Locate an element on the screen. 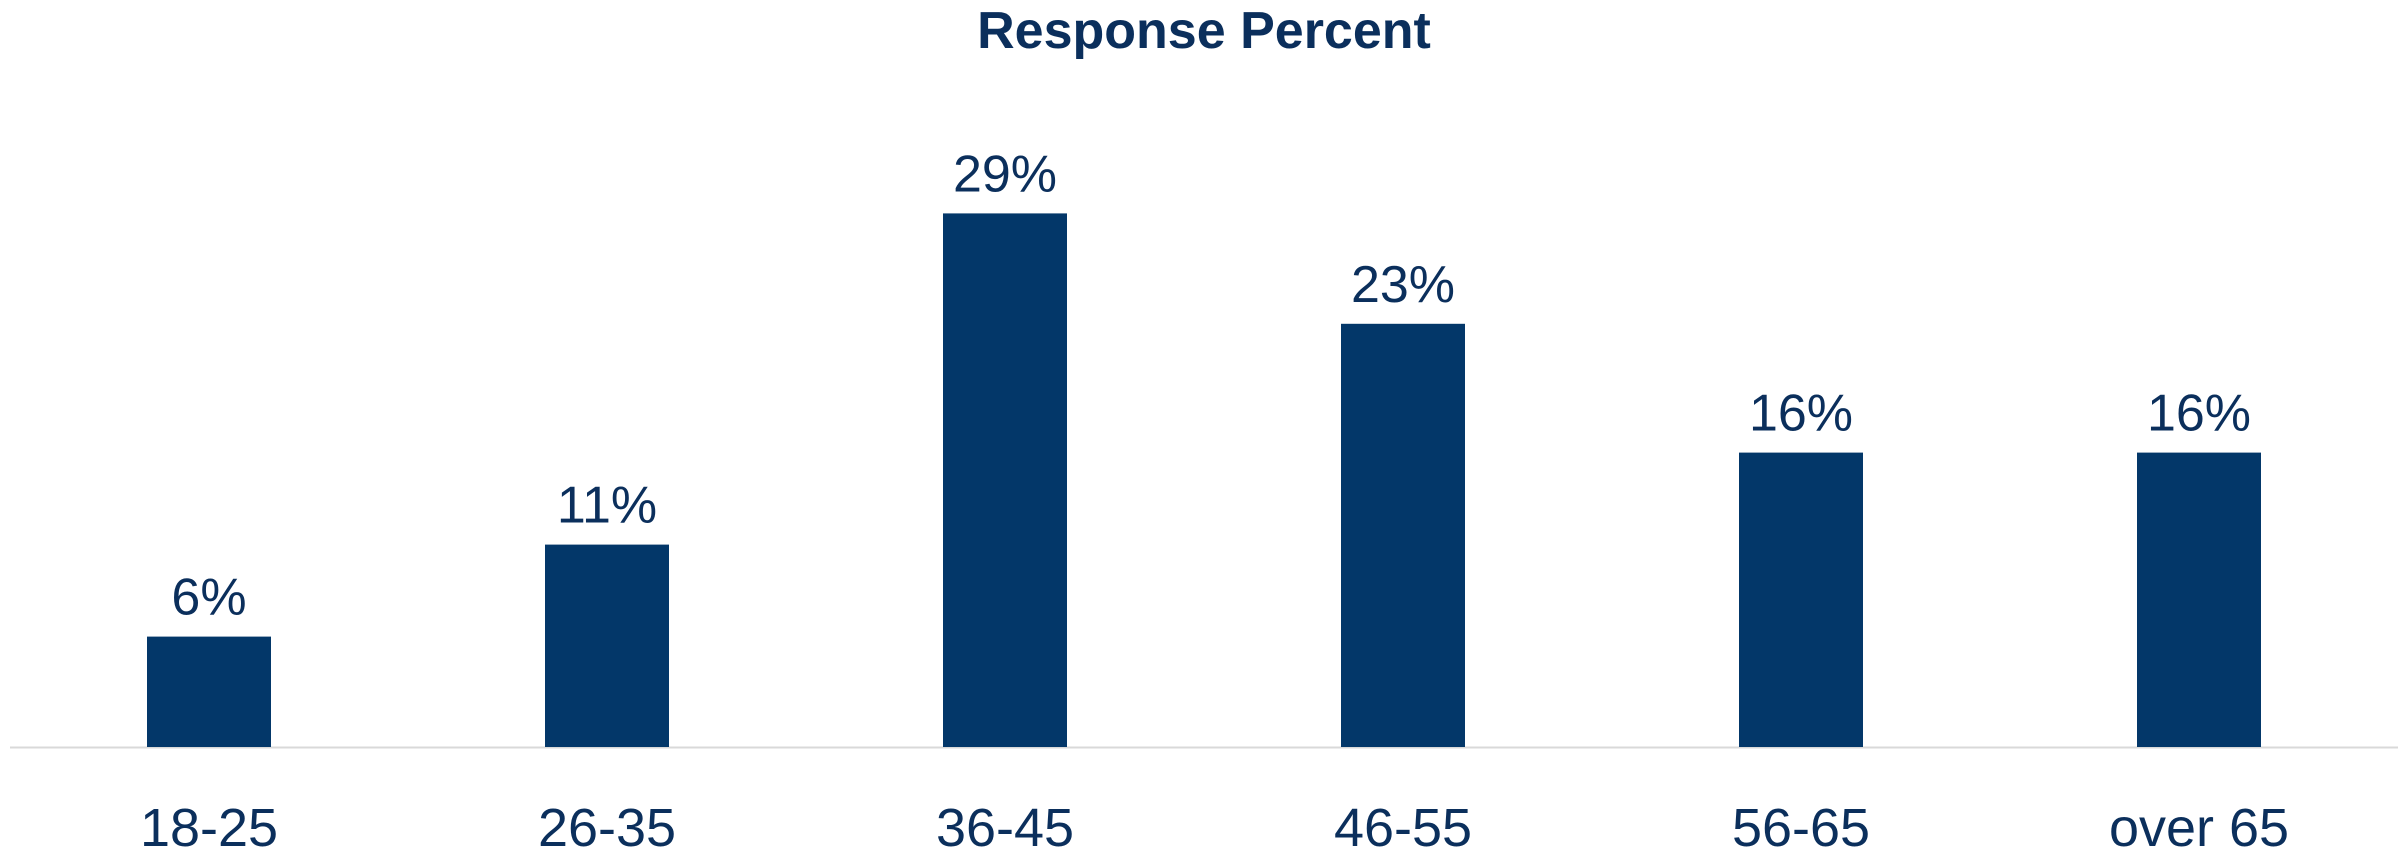  x-tick-label: over 65 is located at coordinates (2199, 825).